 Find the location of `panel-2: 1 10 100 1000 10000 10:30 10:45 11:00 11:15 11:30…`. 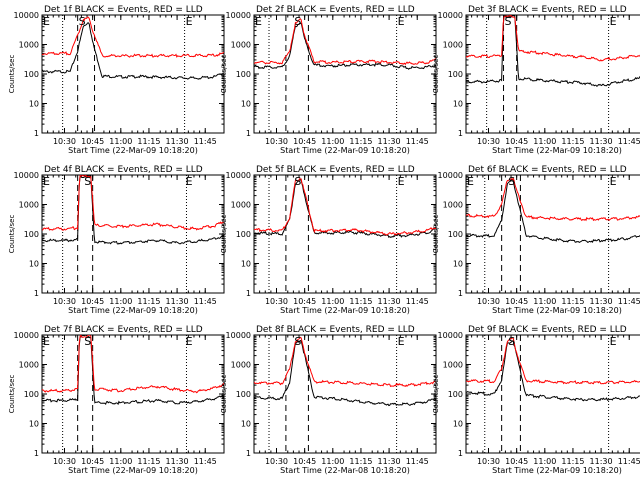

panel-2: 1 10 100 1000 10000 10:30 10:45 11:00 11:15 11:30… is located at coordinates (328, 80).